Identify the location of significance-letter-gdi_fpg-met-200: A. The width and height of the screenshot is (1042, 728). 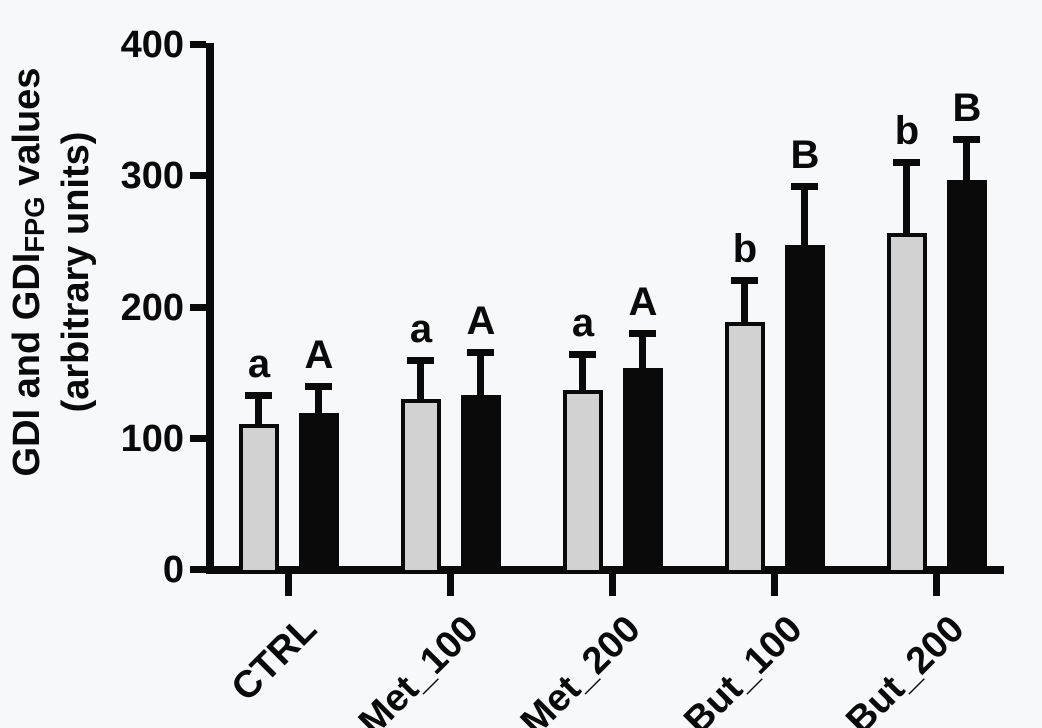
(643, 302).